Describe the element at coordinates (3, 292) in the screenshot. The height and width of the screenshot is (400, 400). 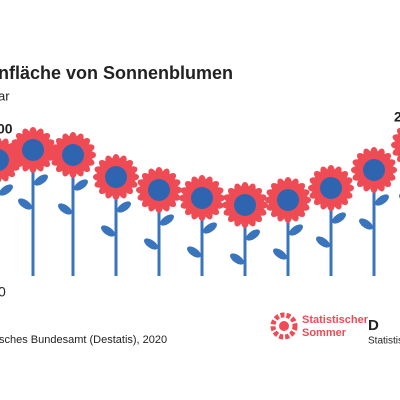
I see `label: 0` at that location.